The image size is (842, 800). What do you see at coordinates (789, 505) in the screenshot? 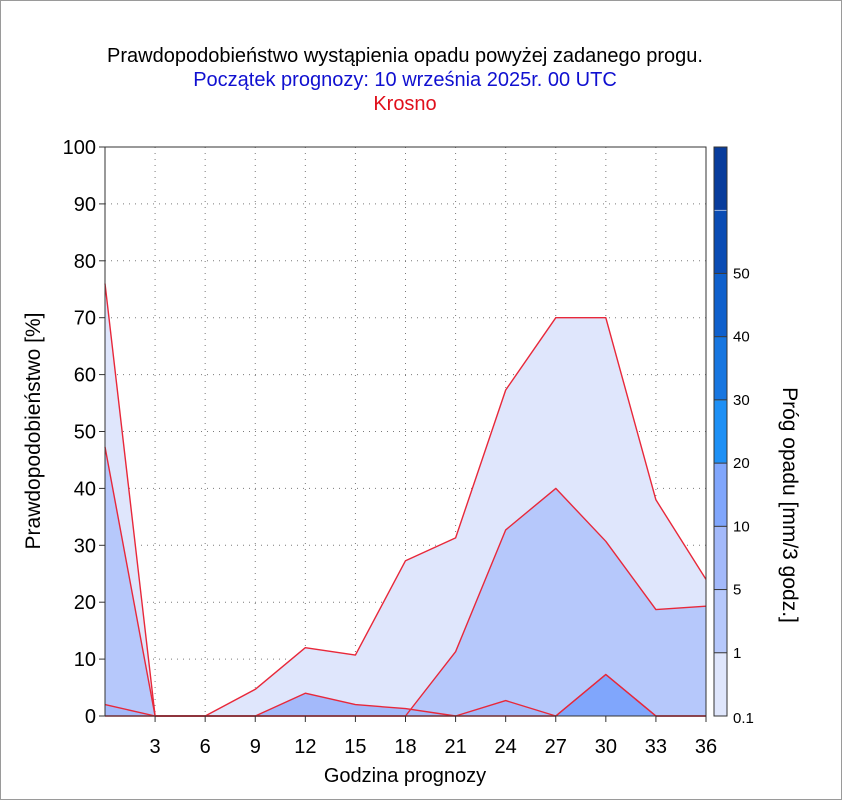
I see `colorbar-label: Próg opadu [mm/3 godz.]` at bounding box center [789, 505].